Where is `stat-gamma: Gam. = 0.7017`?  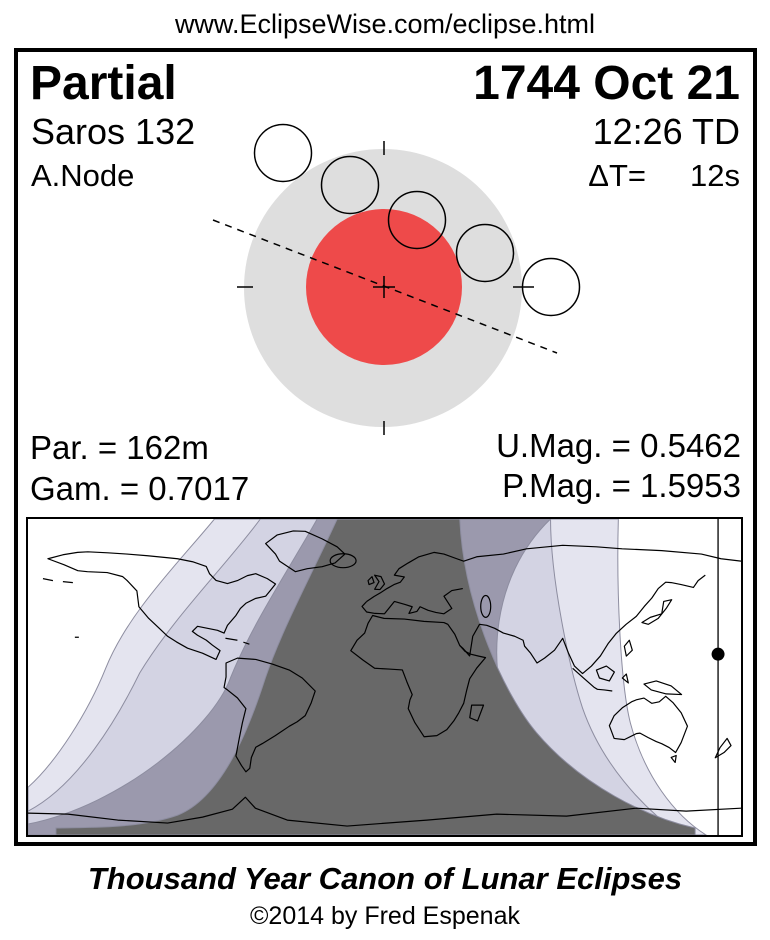 stat-gamma: Gam. = 0.7017 is located at coordinates (140, 488).